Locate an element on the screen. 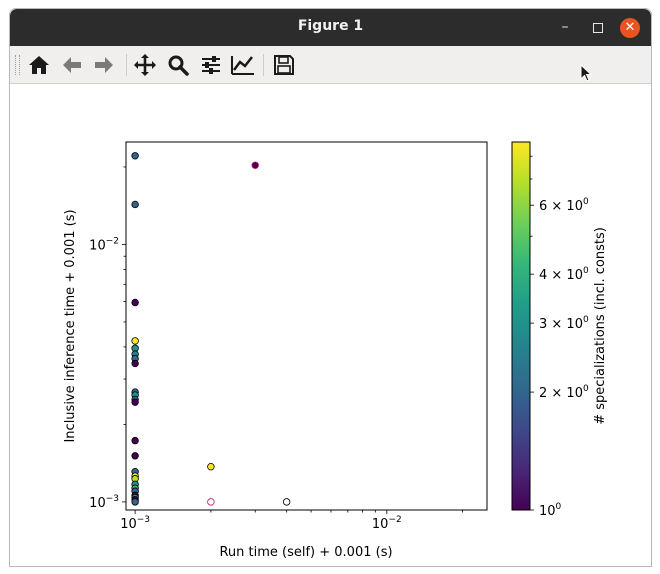 The height and width of the screenshot is (574, 660). customize-icon is located at coordinates (242, 65).